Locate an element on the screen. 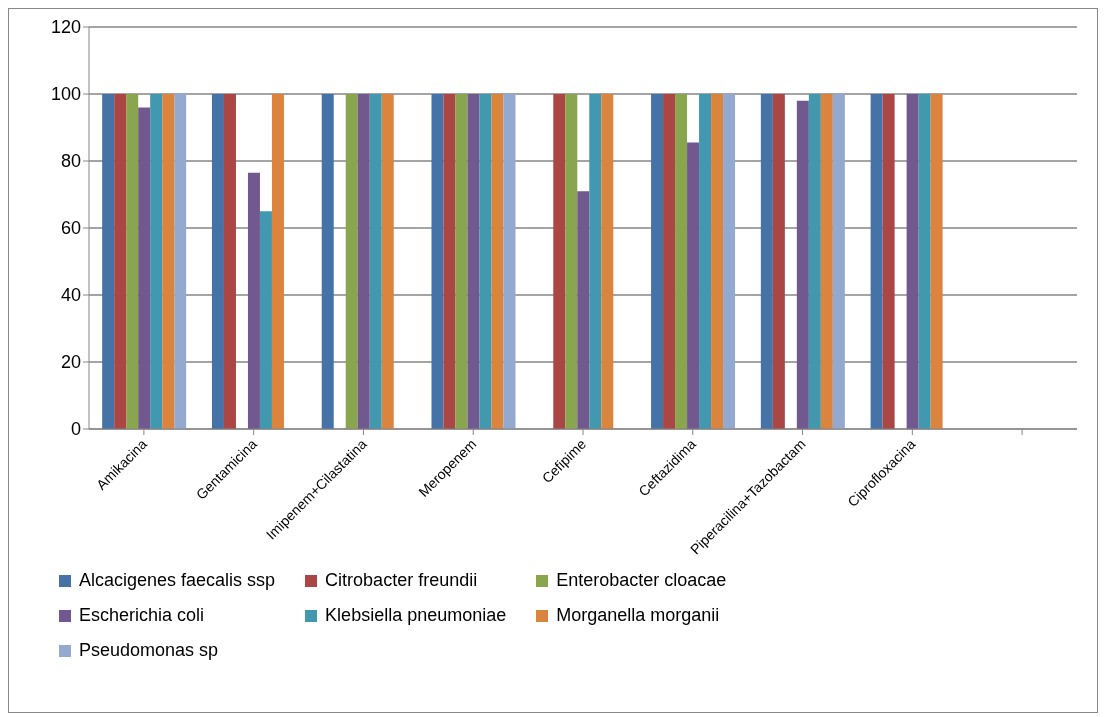 The height and width of the screenshot is (717, 1111). legend-label: Escherichia coli is located at coordinates (142, 615).